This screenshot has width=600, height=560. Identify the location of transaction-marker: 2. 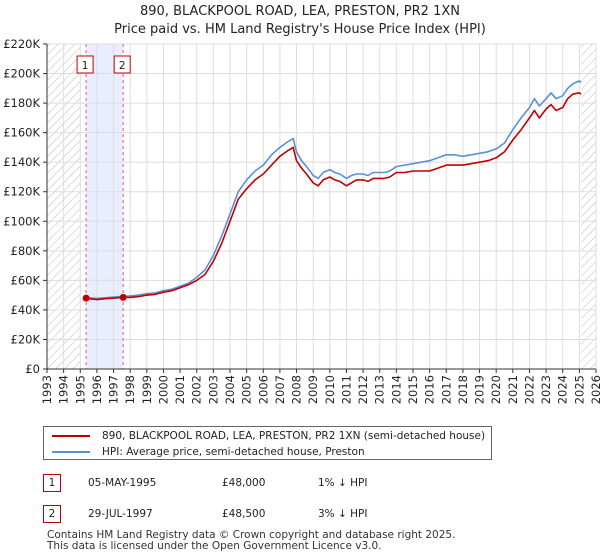
(52, 514).